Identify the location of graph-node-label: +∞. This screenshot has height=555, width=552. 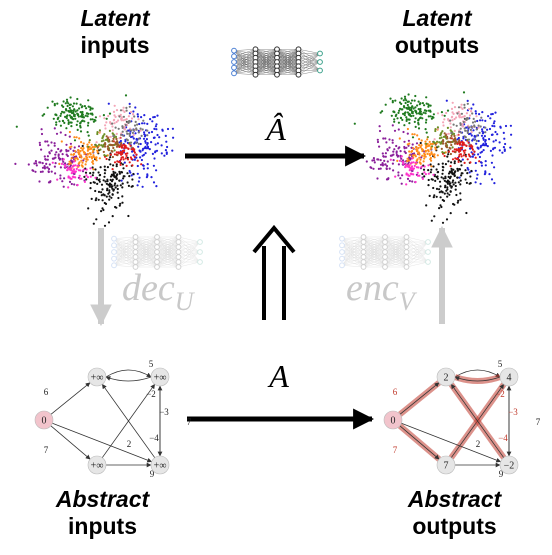
(160, 378).